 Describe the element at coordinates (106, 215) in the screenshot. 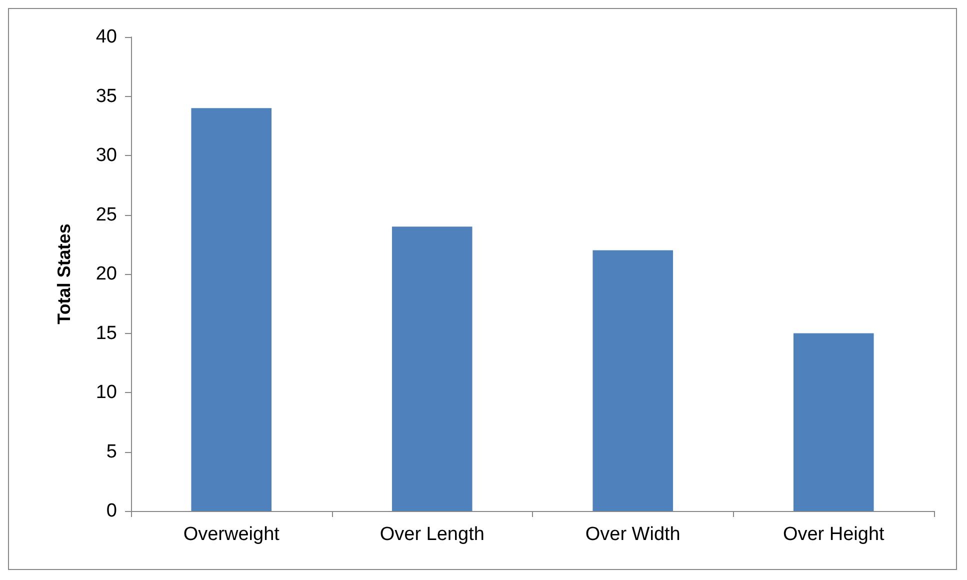

I see `y-tick-label: 25` at that location.